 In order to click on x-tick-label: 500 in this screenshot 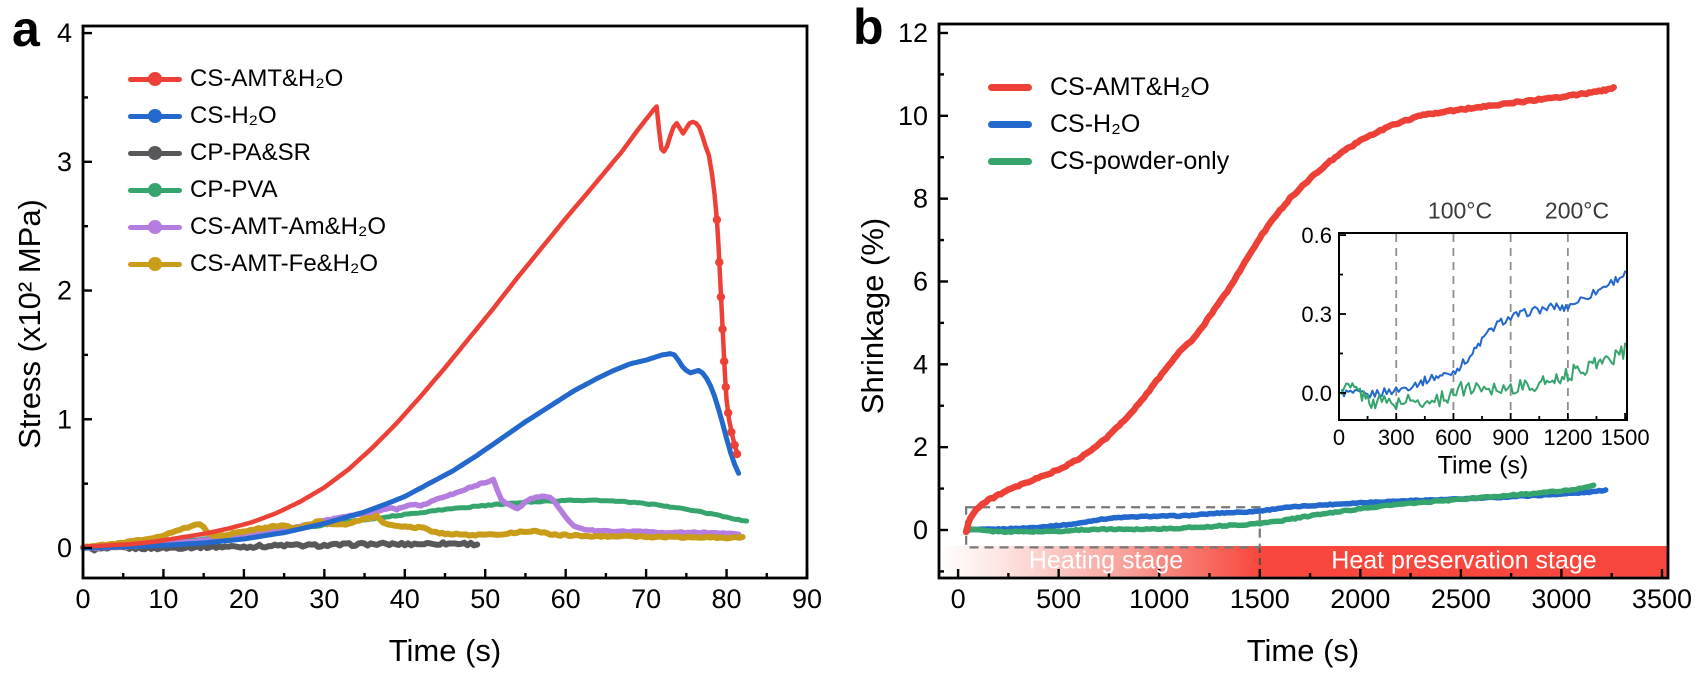, I will do `click(1058, 599)`.